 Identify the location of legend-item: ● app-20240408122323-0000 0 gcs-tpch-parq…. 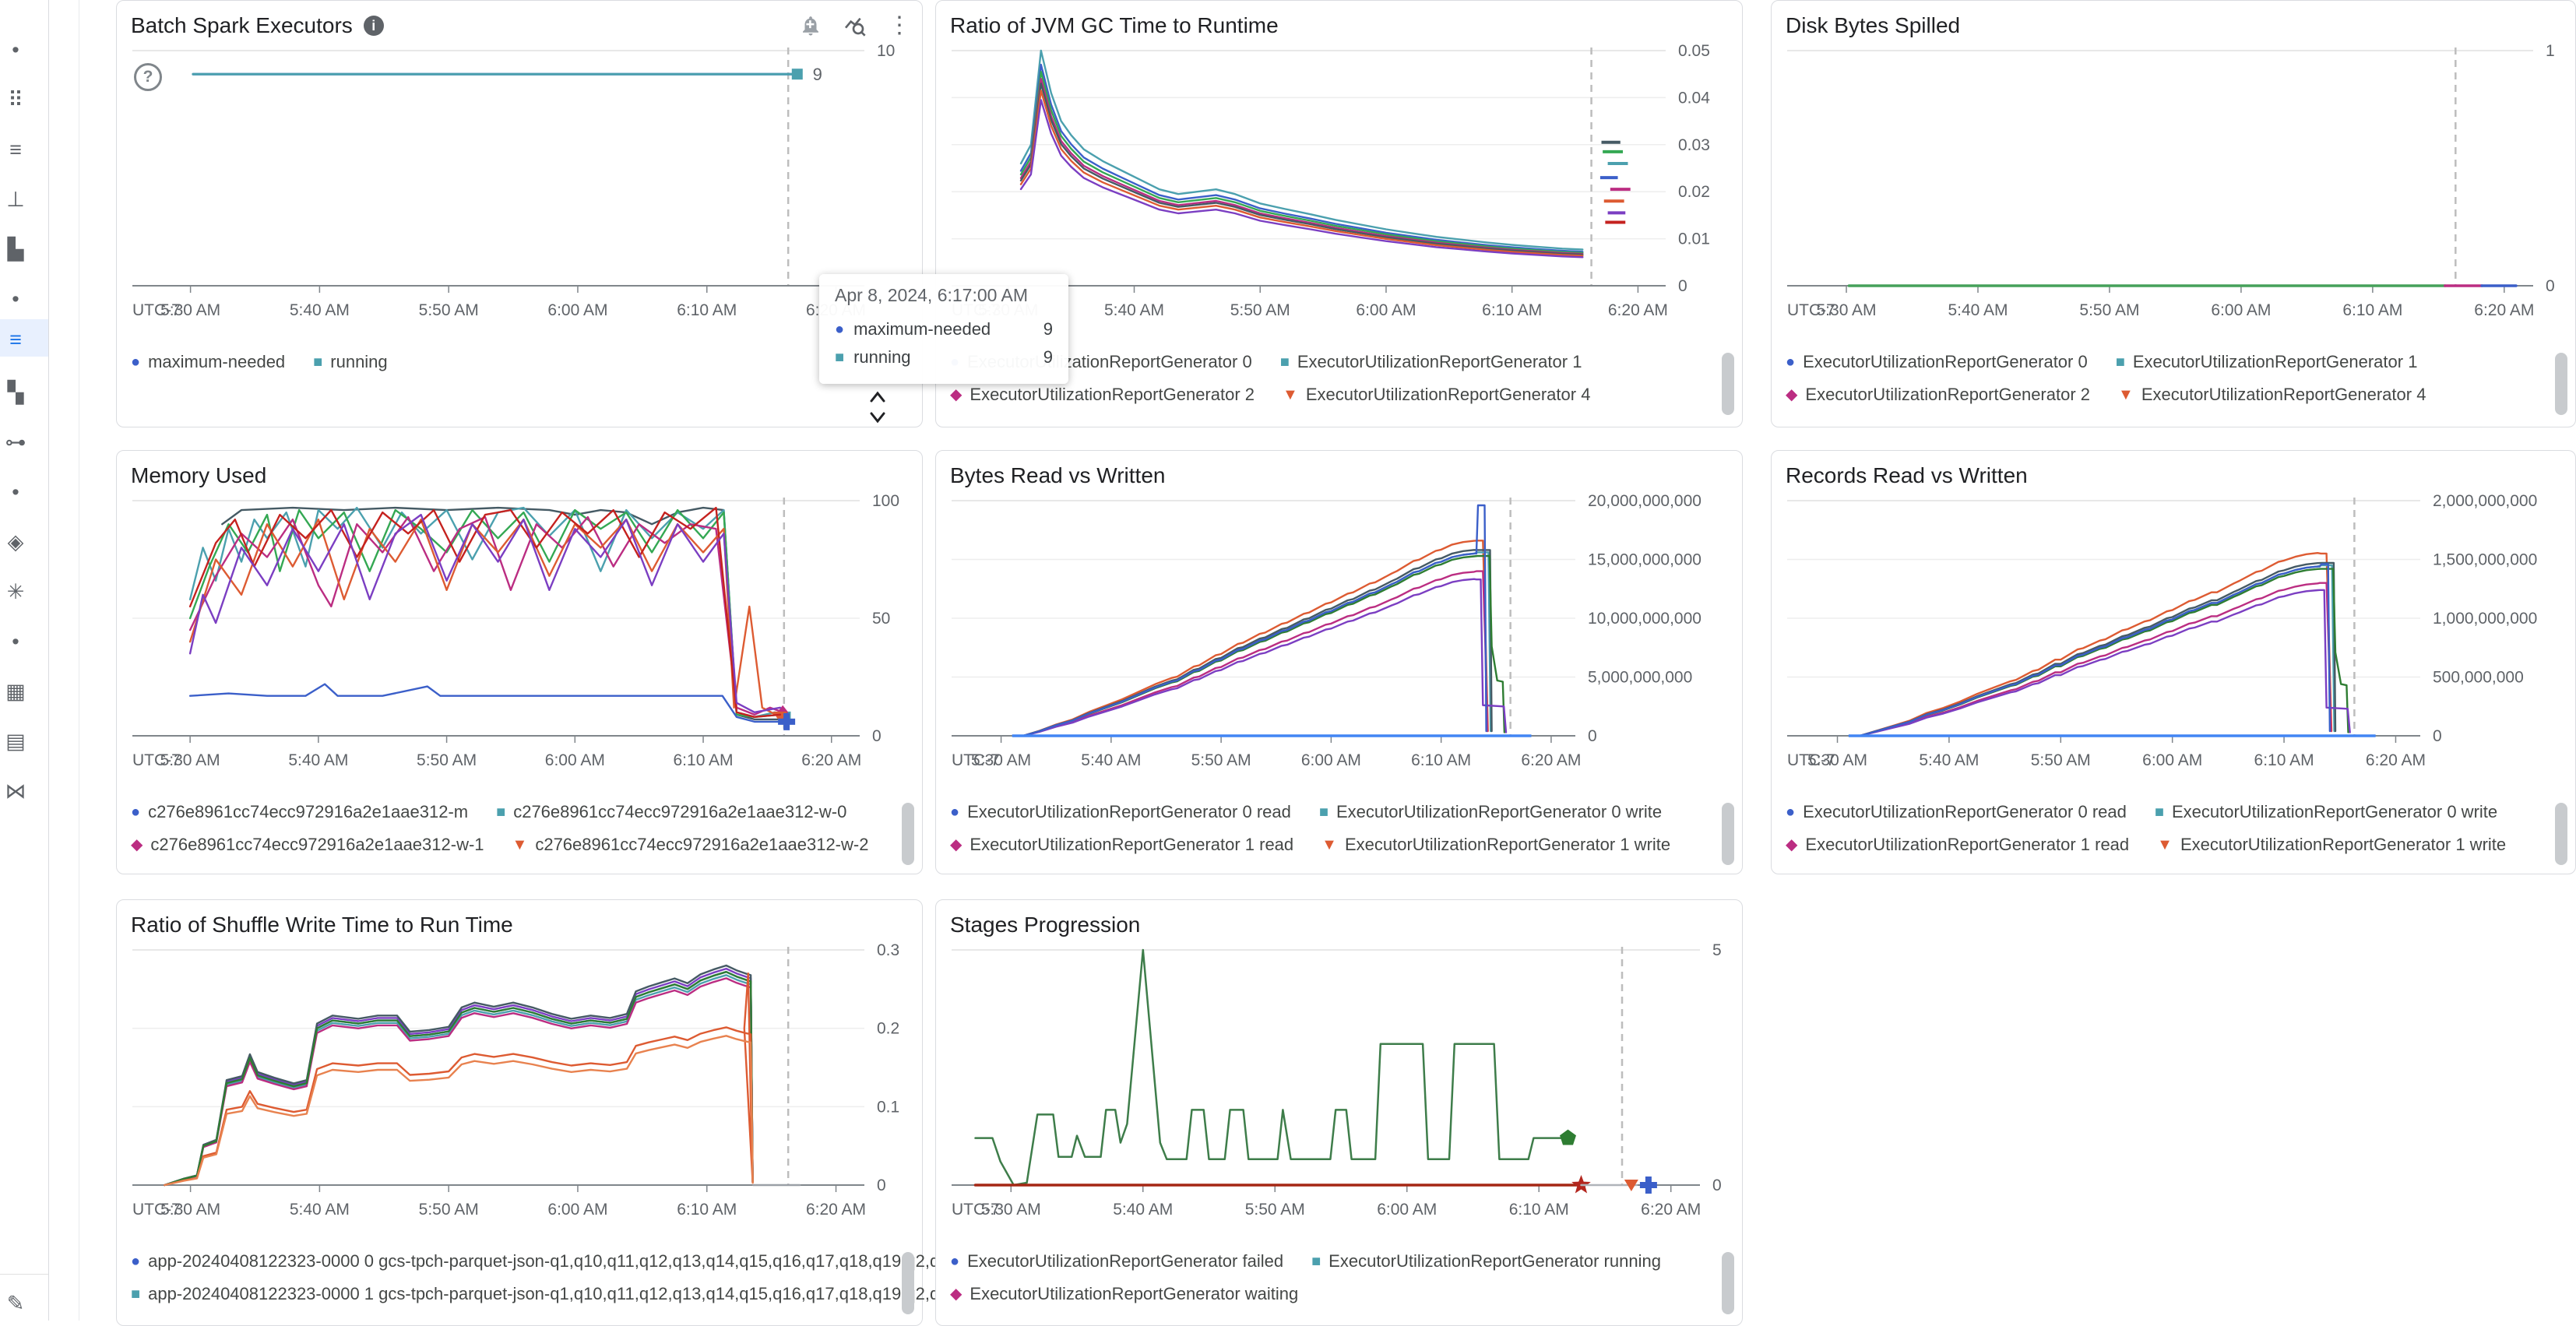
(543, 1261).